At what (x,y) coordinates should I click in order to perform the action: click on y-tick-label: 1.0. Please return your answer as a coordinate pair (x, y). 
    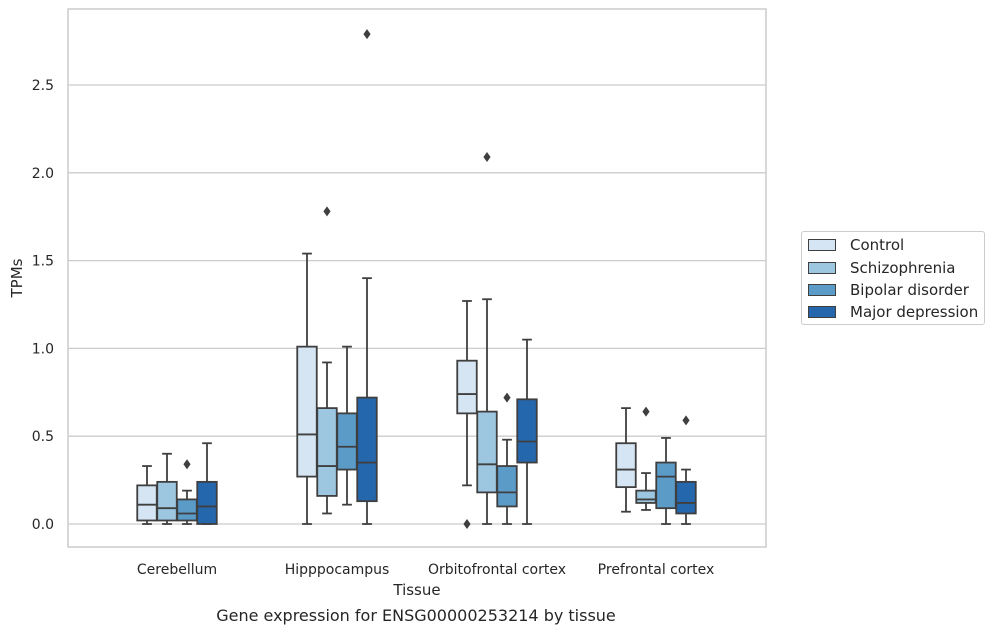
    Looking at the image, I should click on (43, 349).